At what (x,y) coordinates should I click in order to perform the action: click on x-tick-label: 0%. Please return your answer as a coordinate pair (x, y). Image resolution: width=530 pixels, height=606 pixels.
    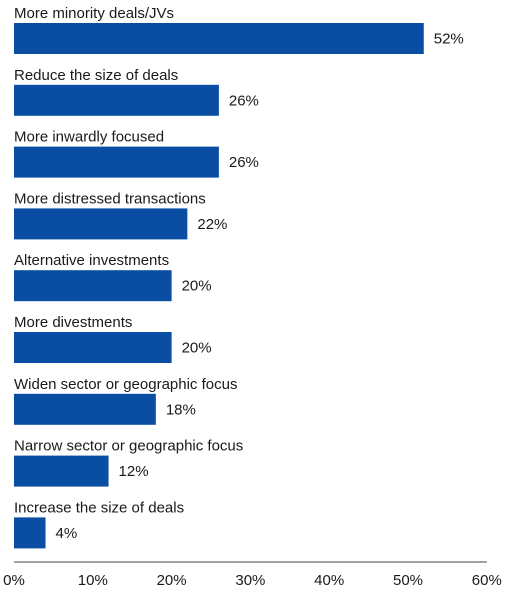
    Looking at the image, I should click on (14, 580).